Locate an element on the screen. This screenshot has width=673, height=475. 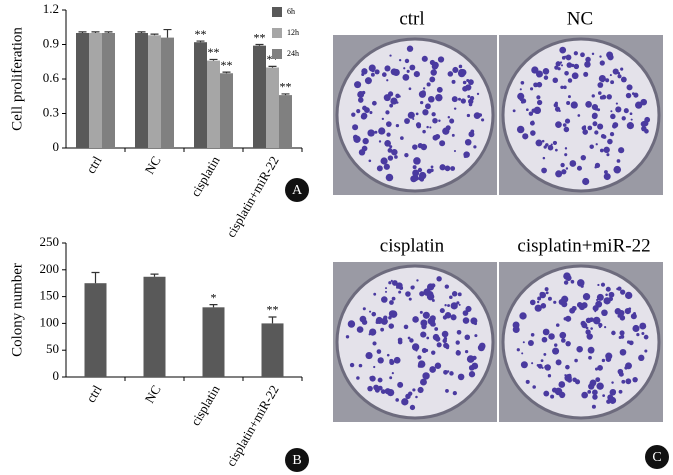
y-tick-label: 0.6 is located at coordinates (51, 77).